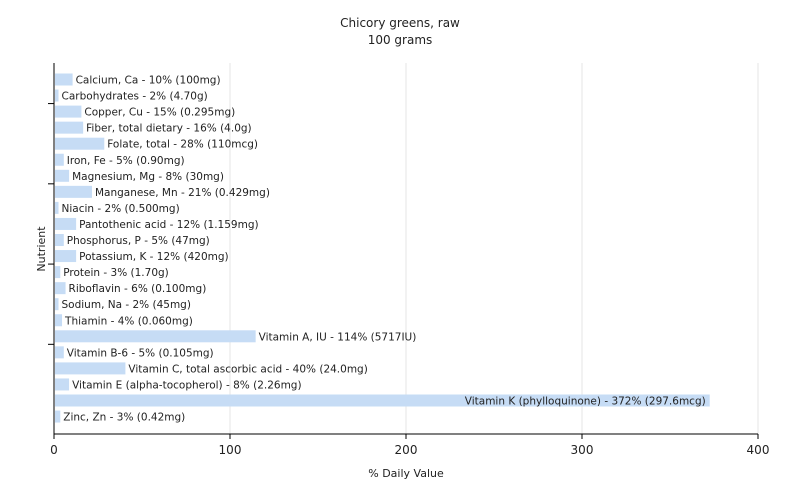  What do you see at coordinates (135, 97) in the screenshot?
I see `bar-label: Carbohydrates - 2% (4.70g)` at bounding box center [135, 97].